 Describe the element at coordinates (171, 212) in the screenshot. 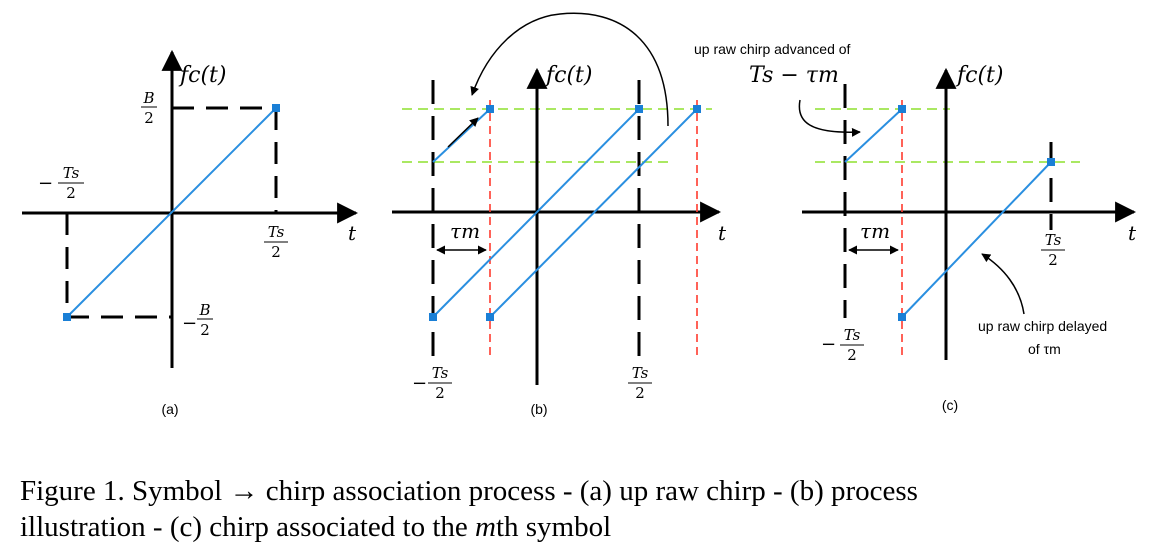

I see `chirp-line` at that location.